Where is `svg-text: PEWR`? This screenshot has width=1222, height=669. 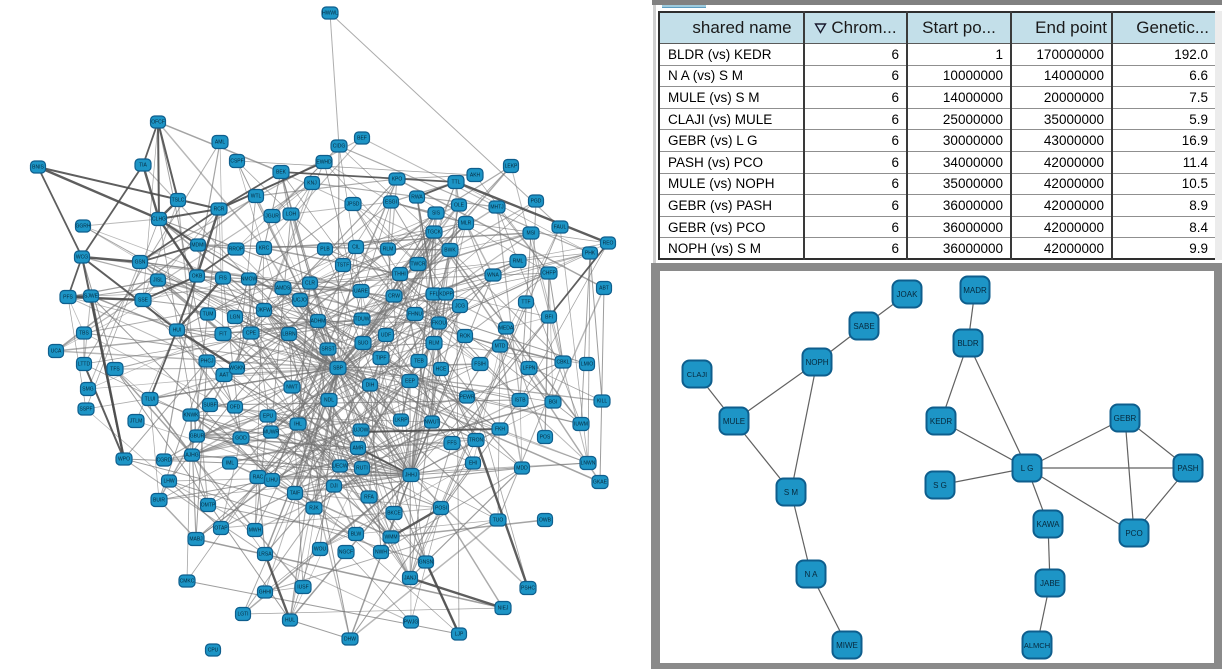
svg-text: PEWR is located at coordinates (467, 398).